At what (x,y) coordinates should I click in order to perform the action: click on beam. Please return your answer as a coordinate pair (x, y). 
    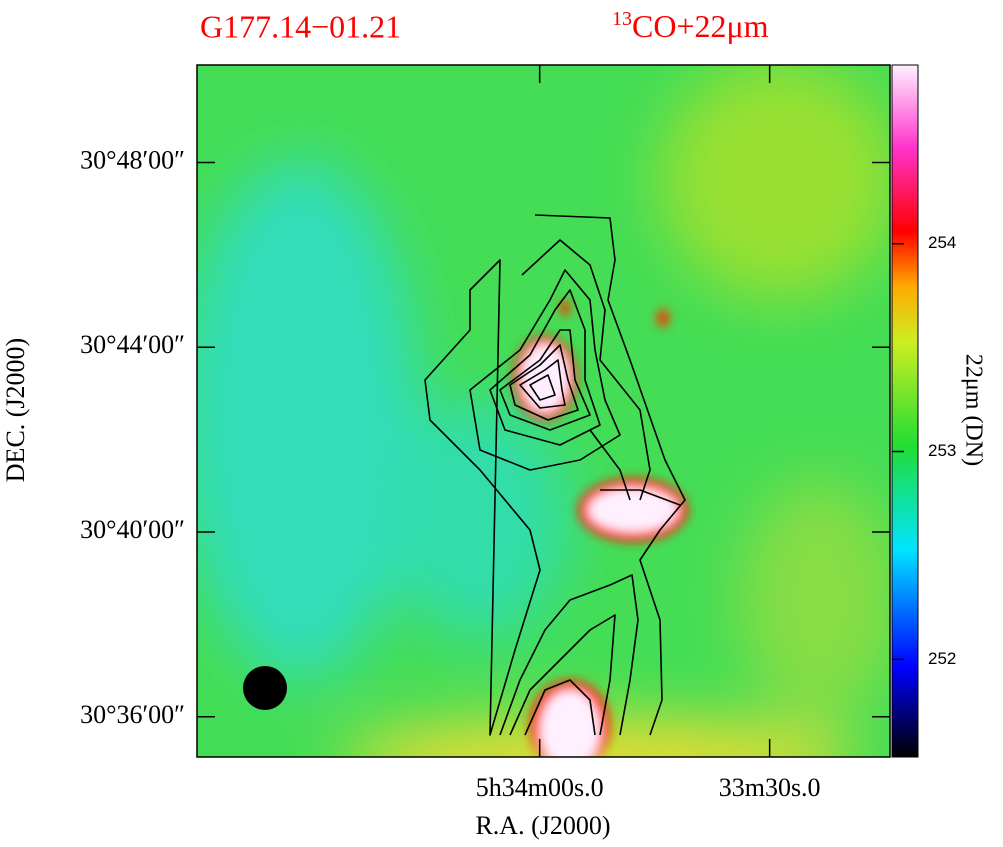
    Looking at the image, I should click on (265, 688).